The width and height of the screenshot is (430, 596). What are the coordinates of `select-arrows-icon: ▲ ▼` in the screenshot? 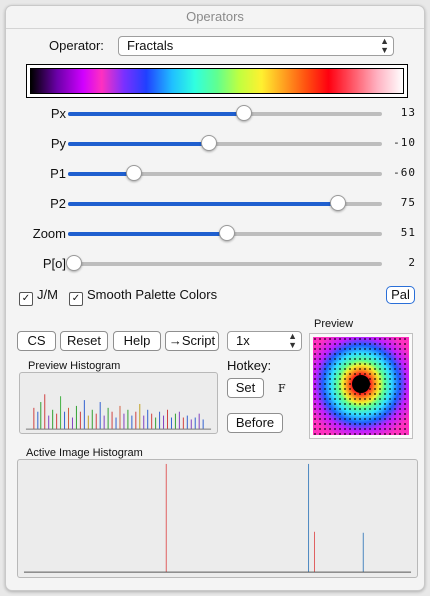 It's located at (384, 45).